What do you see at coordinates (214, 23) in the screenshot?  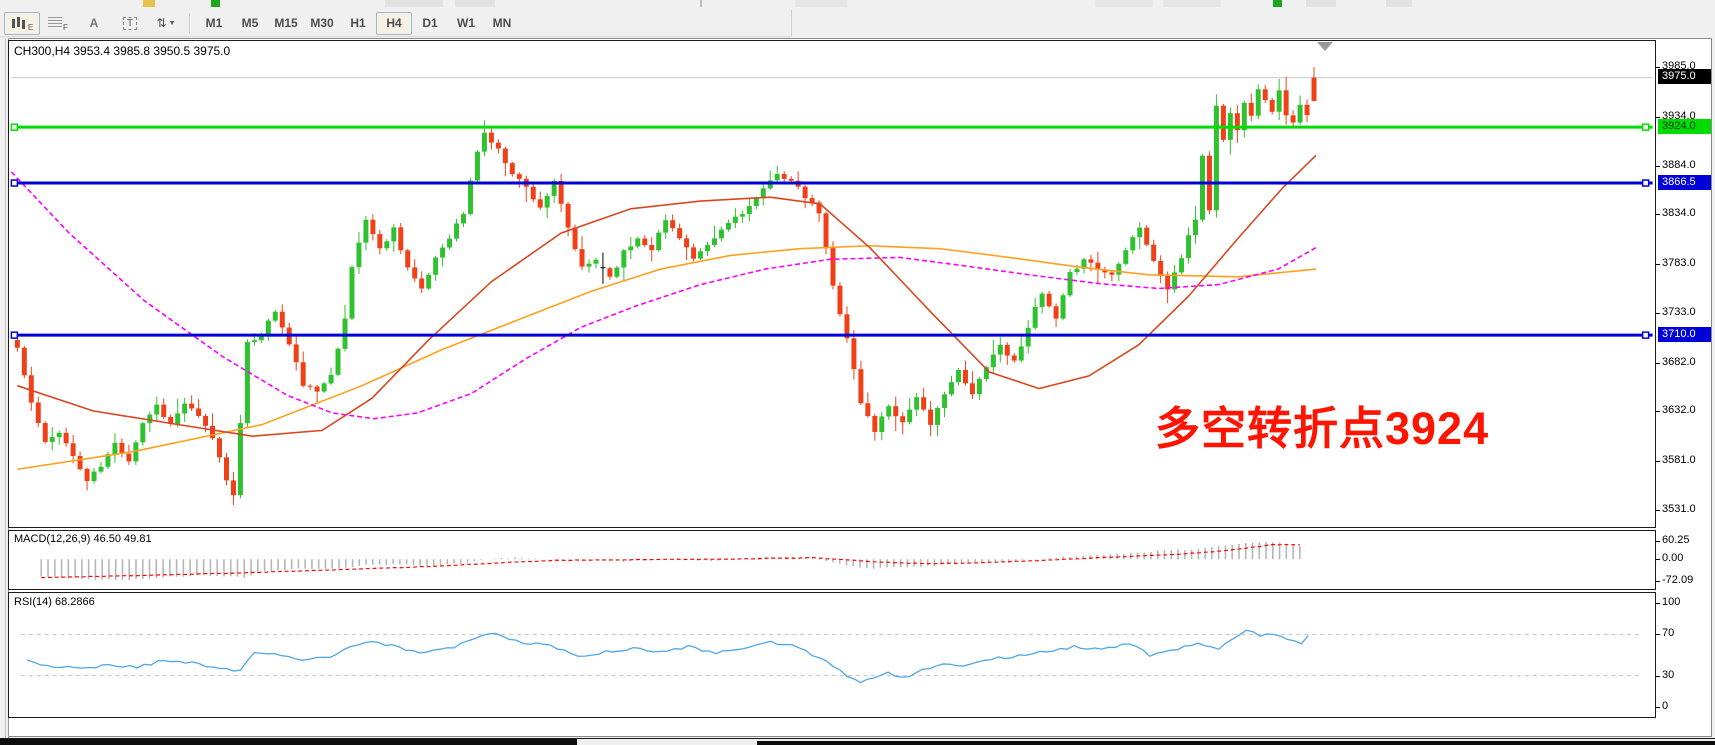 I see `tab-timeframe-M1: M1` at bounding box center [214, 23].